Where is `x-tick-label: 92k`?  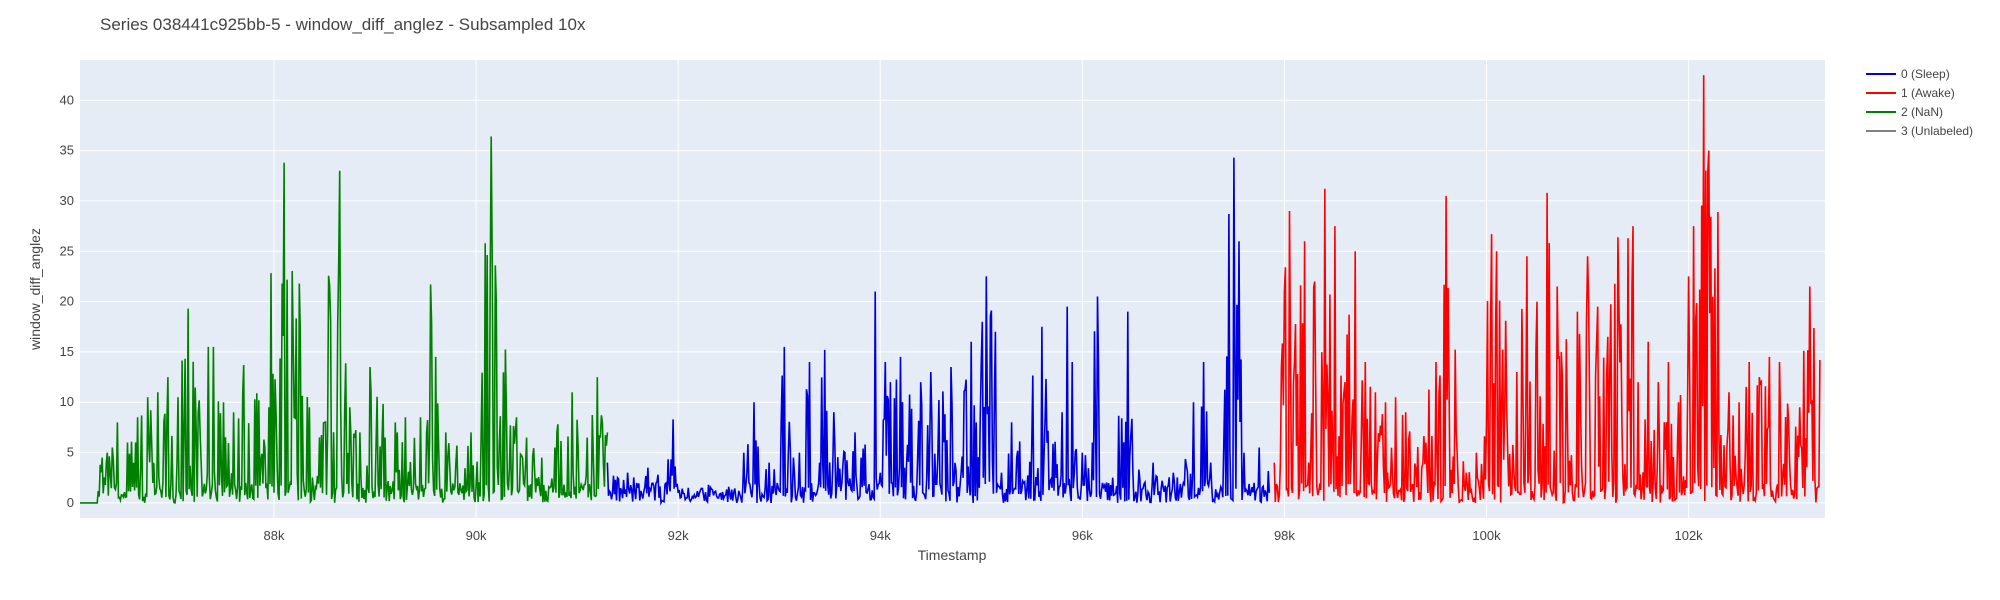
x-tick-label: 92k is located at coordinates (678, 535).